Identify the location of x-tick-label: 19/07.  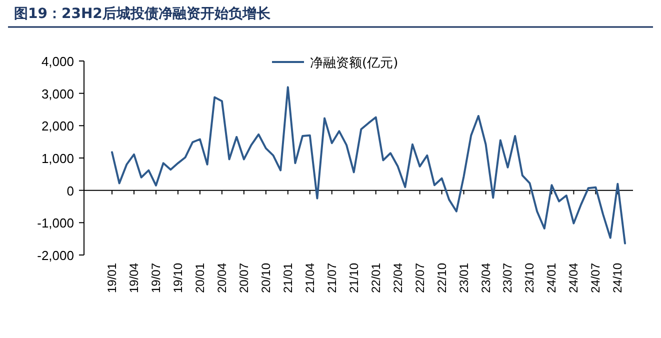
(155, 278).